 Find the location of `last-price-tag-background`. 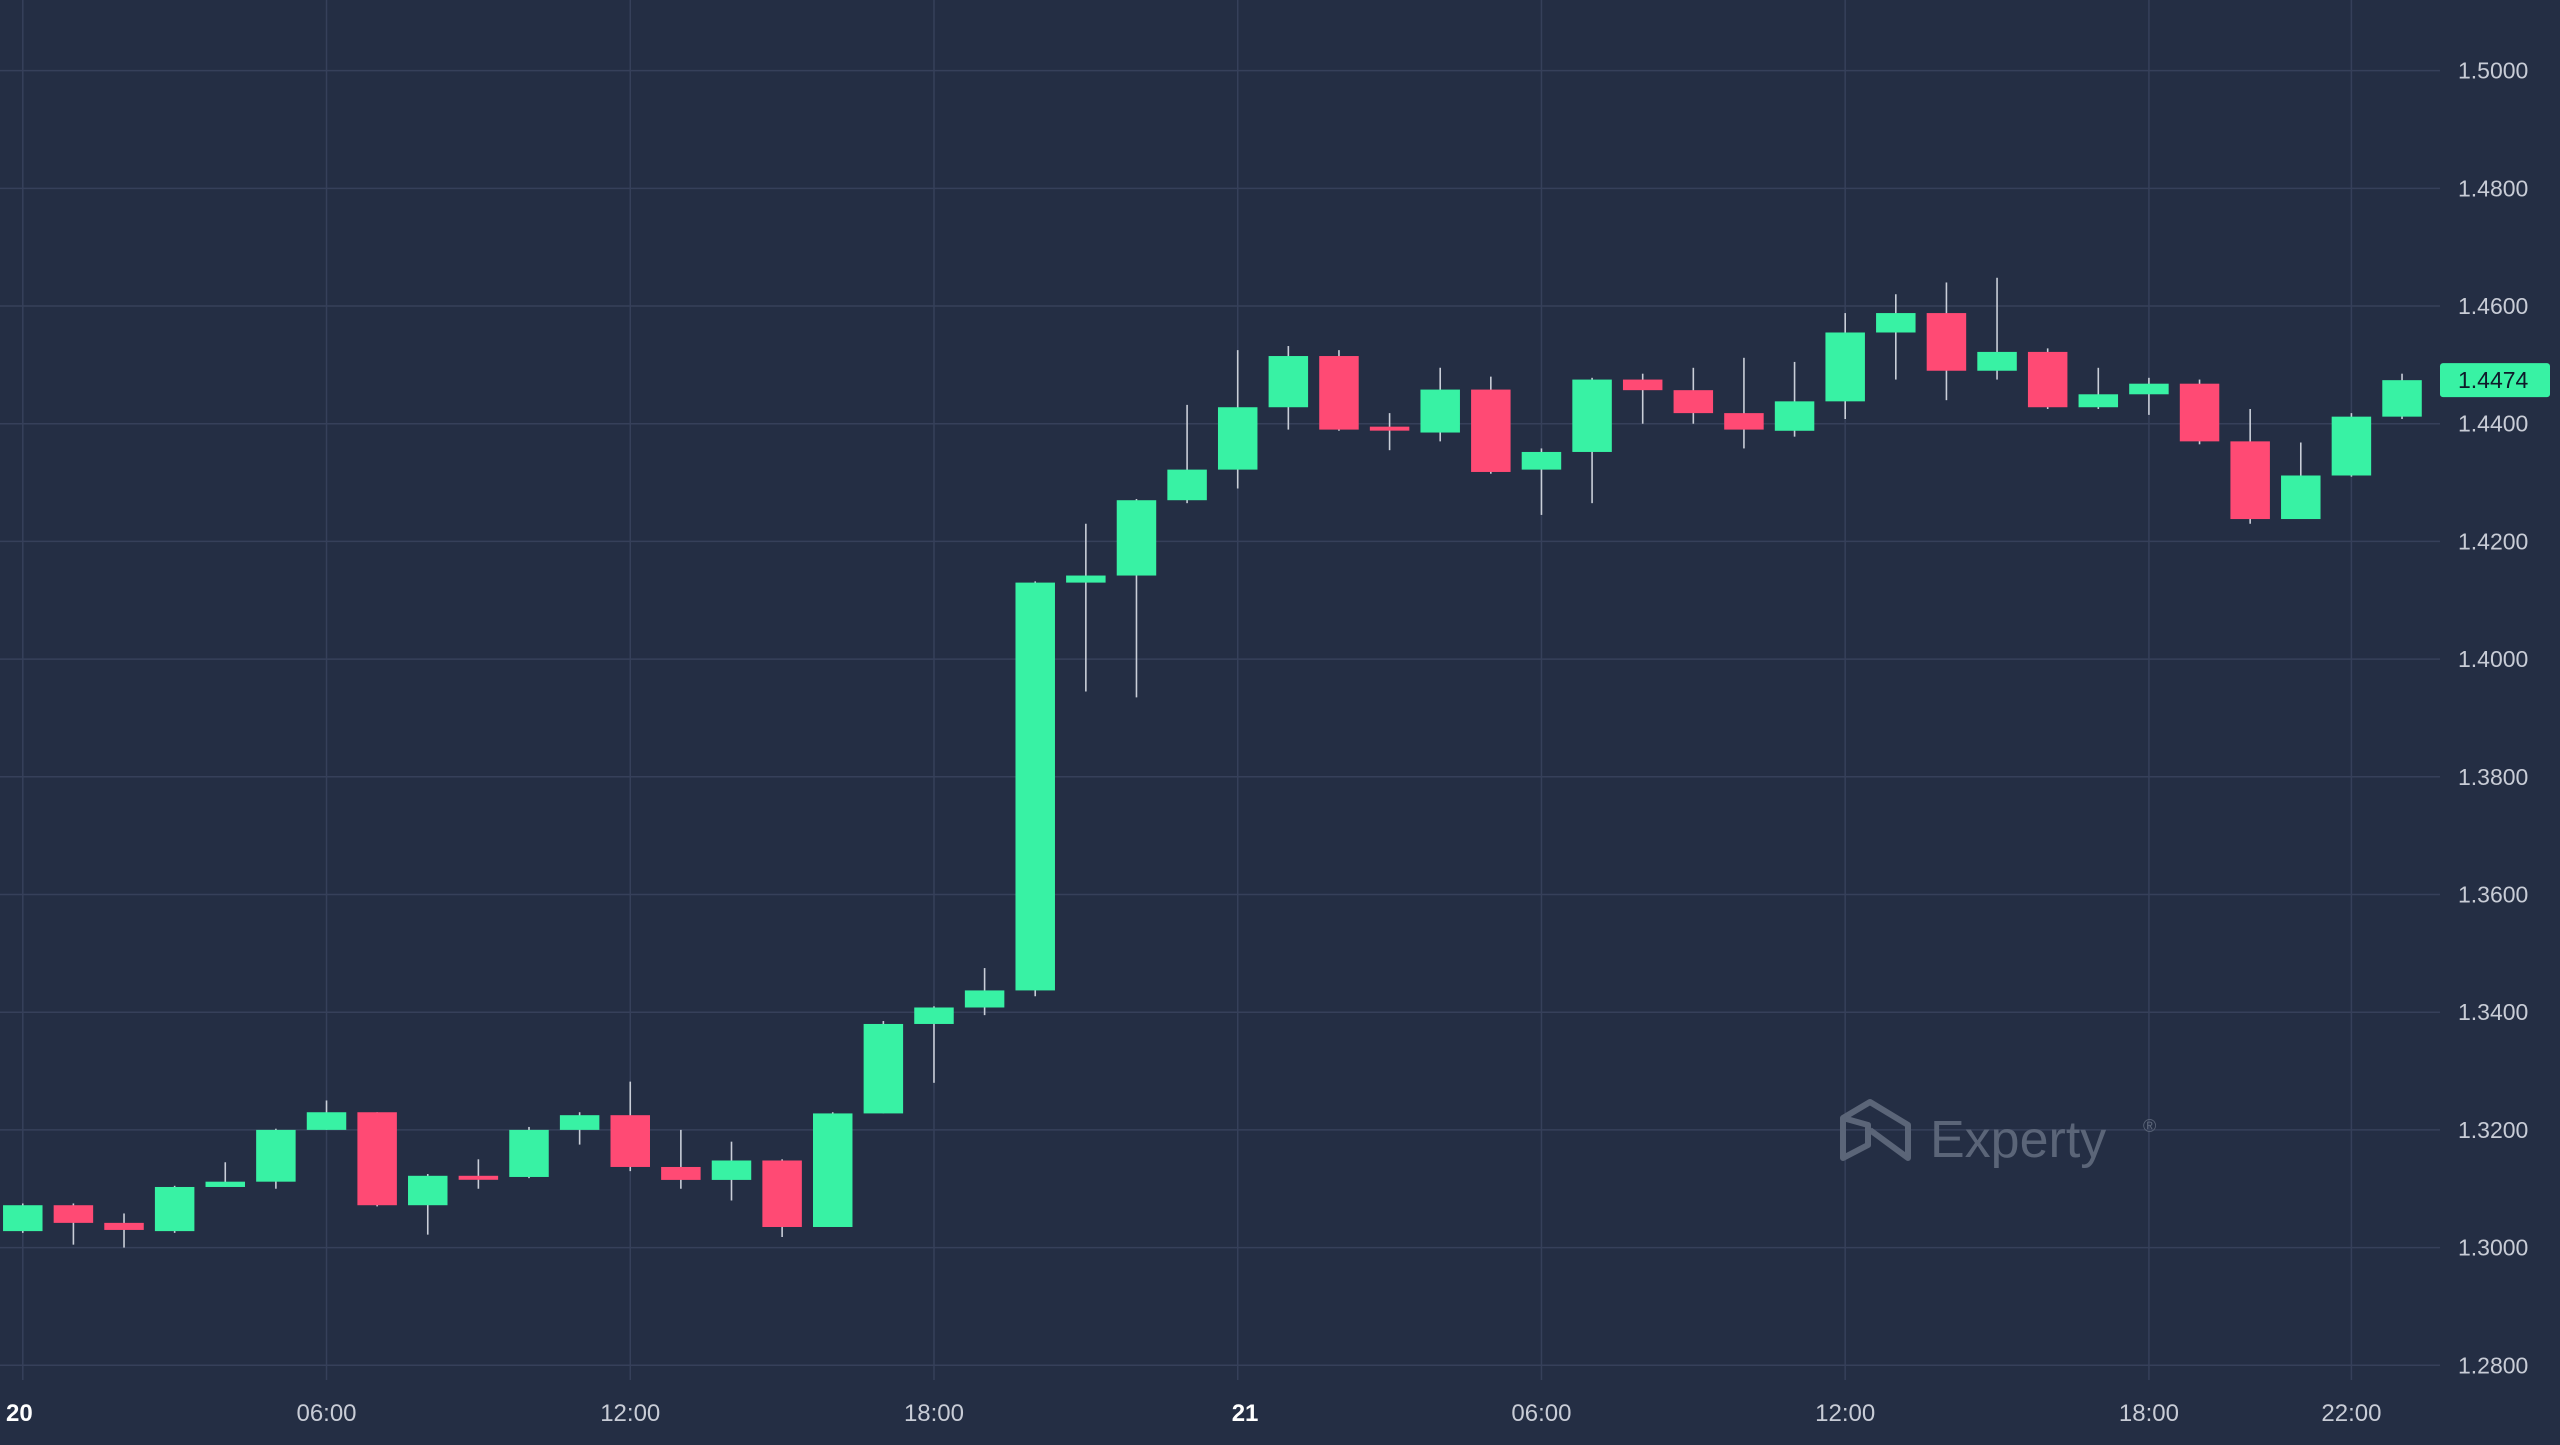

last-price-tag-background is located at coordinates (2495, 380).